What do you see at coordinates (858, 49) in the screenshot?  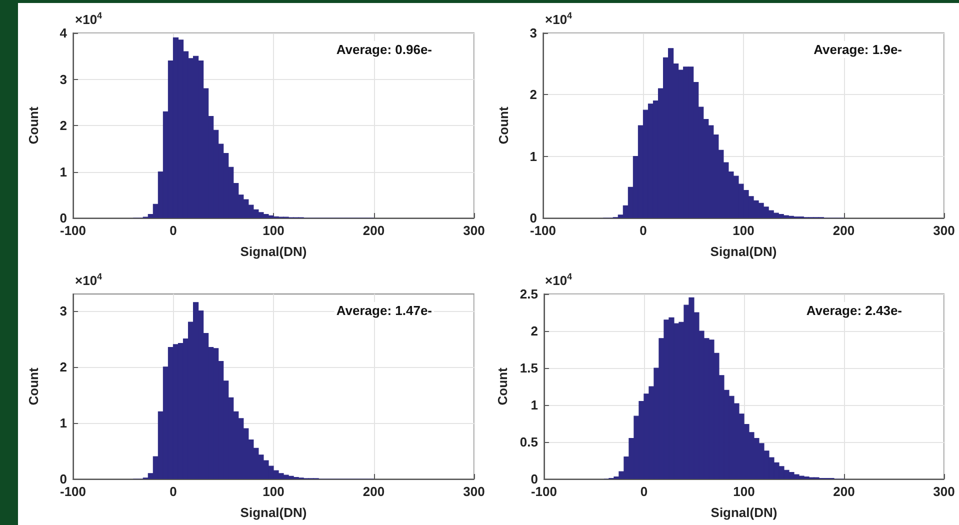 I see `annotation: Average: 1.9e-` at bounding box center [858, 49].